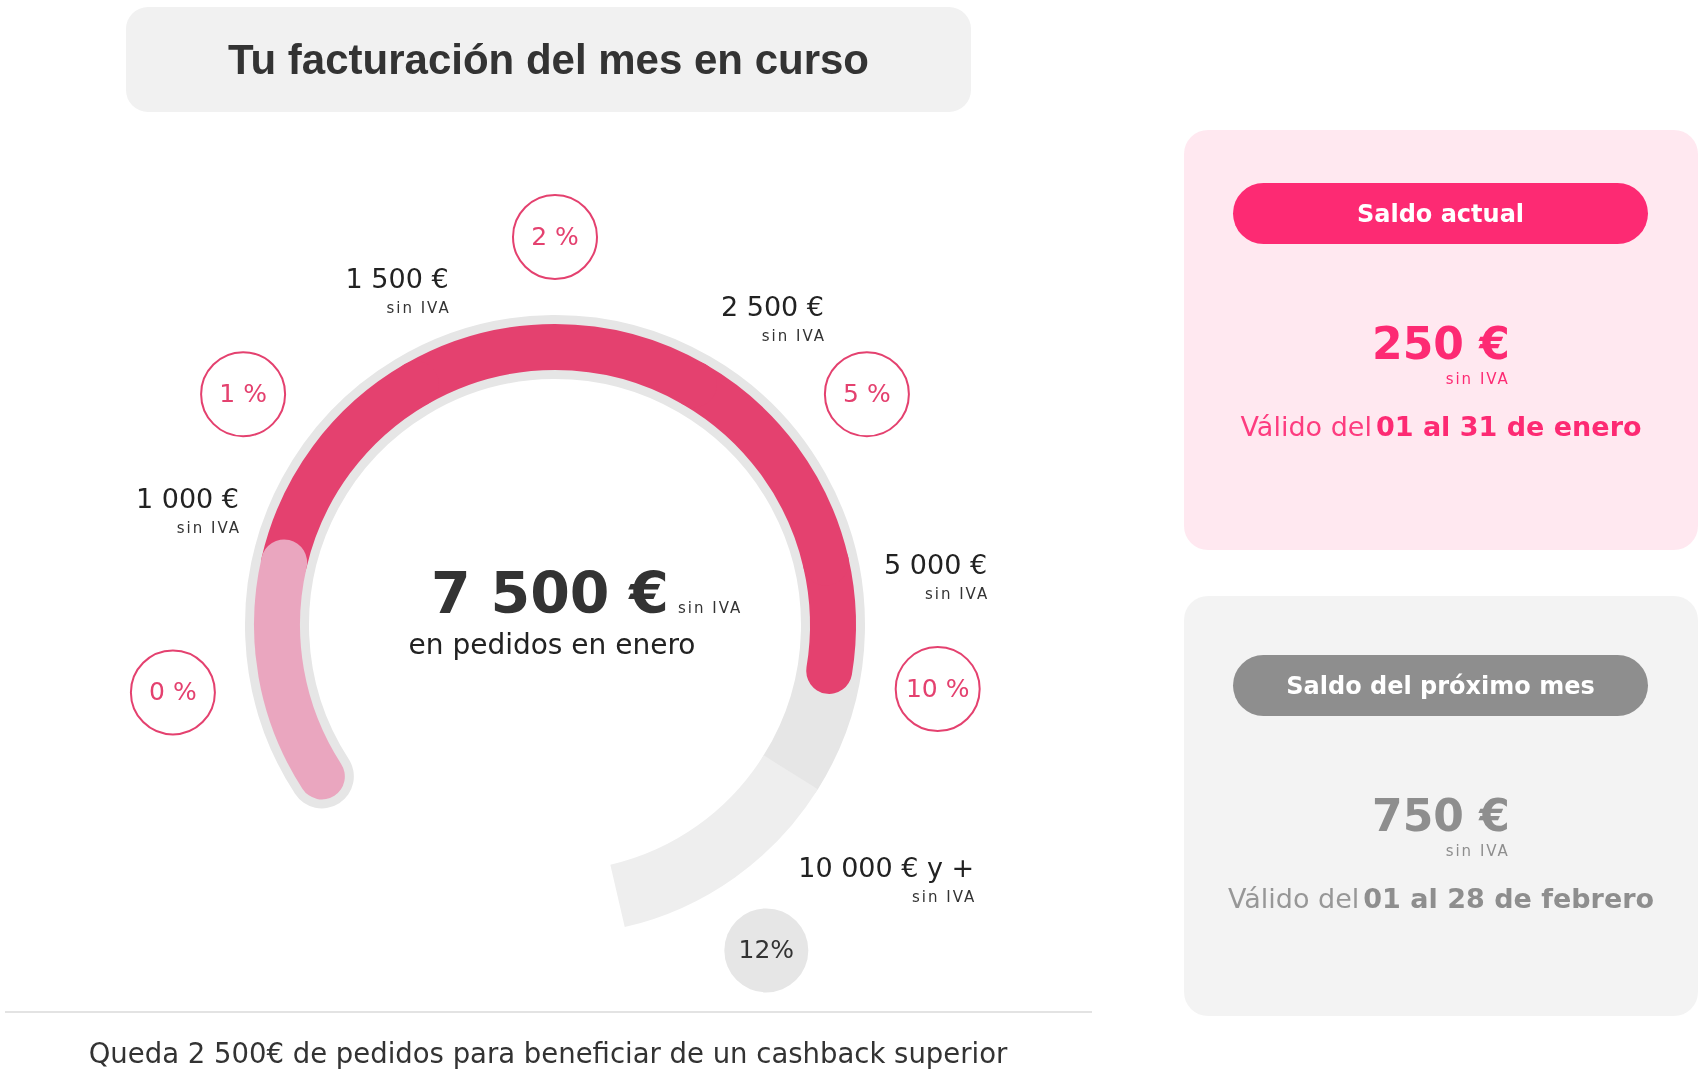  Describe the element at coordinates (1441, 343) in the screenshot. I see `text: 250 €` at that location.